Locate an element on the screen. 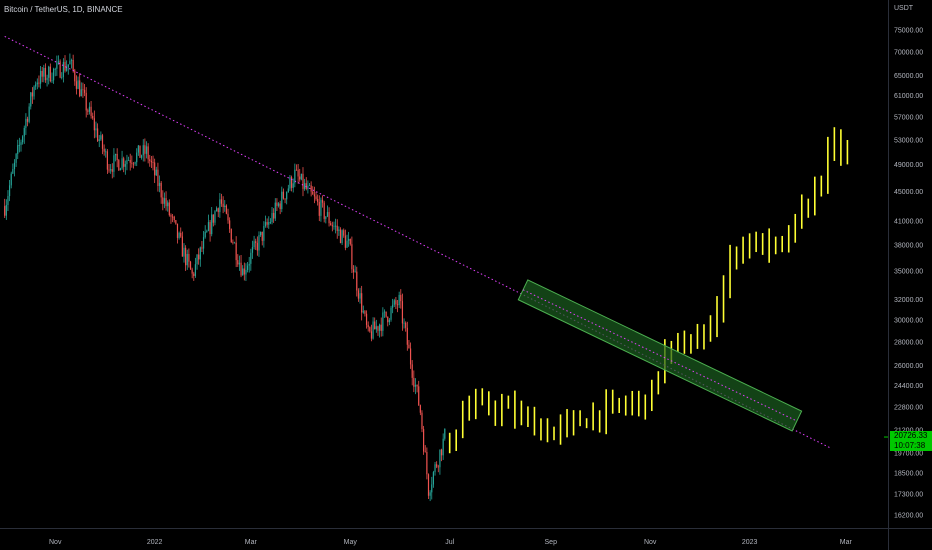 Image resolution: width=932 pixels, height=550 pixels. current-price-label: 20726.33 is located at coordinates (911, 435).